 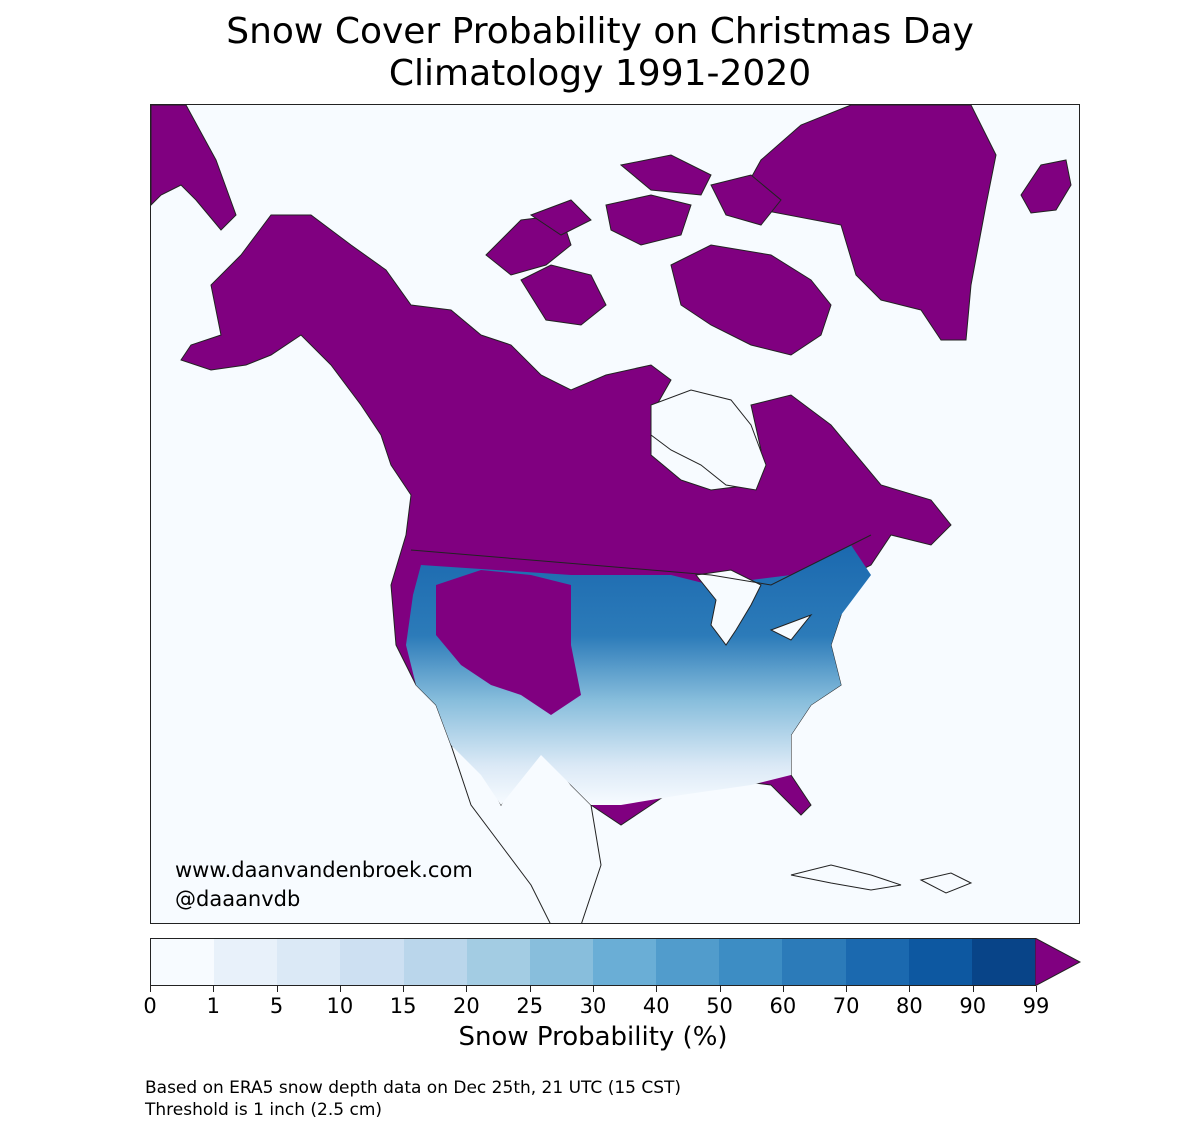 I want to click on colorbar-tick-label: 10, so click(x=340, y=1006).